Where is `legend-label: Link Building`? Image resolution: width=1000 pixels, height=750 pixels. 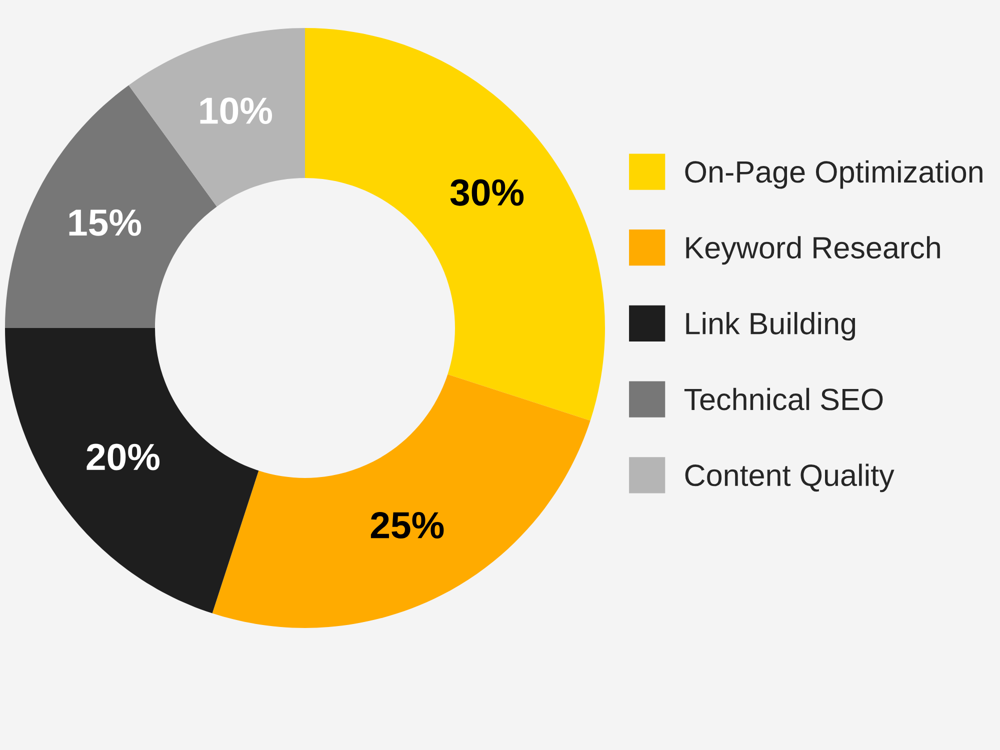
legend-label: Link Building is located at coordinates (771, 326).